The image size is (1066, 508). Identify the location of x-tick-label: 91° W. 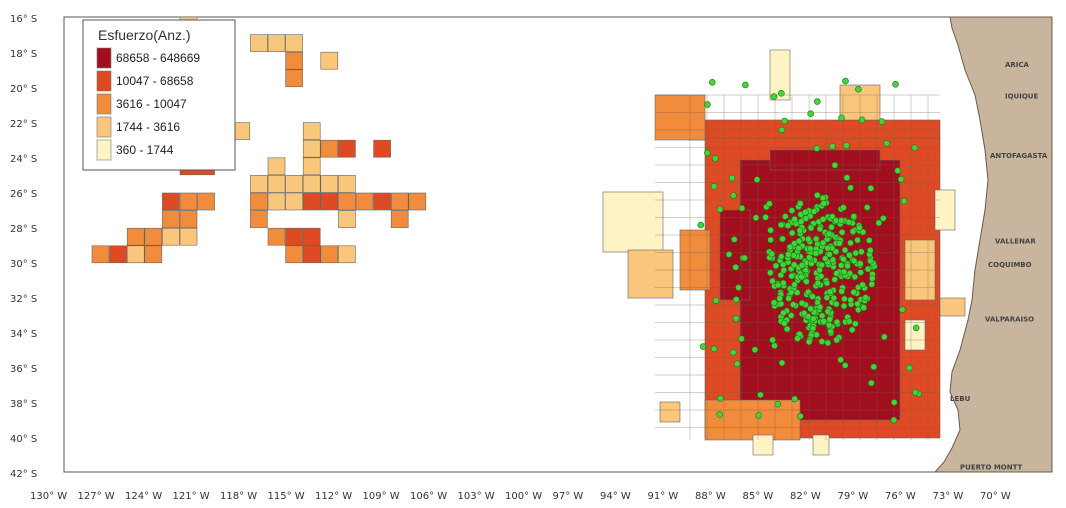
(663, 496).